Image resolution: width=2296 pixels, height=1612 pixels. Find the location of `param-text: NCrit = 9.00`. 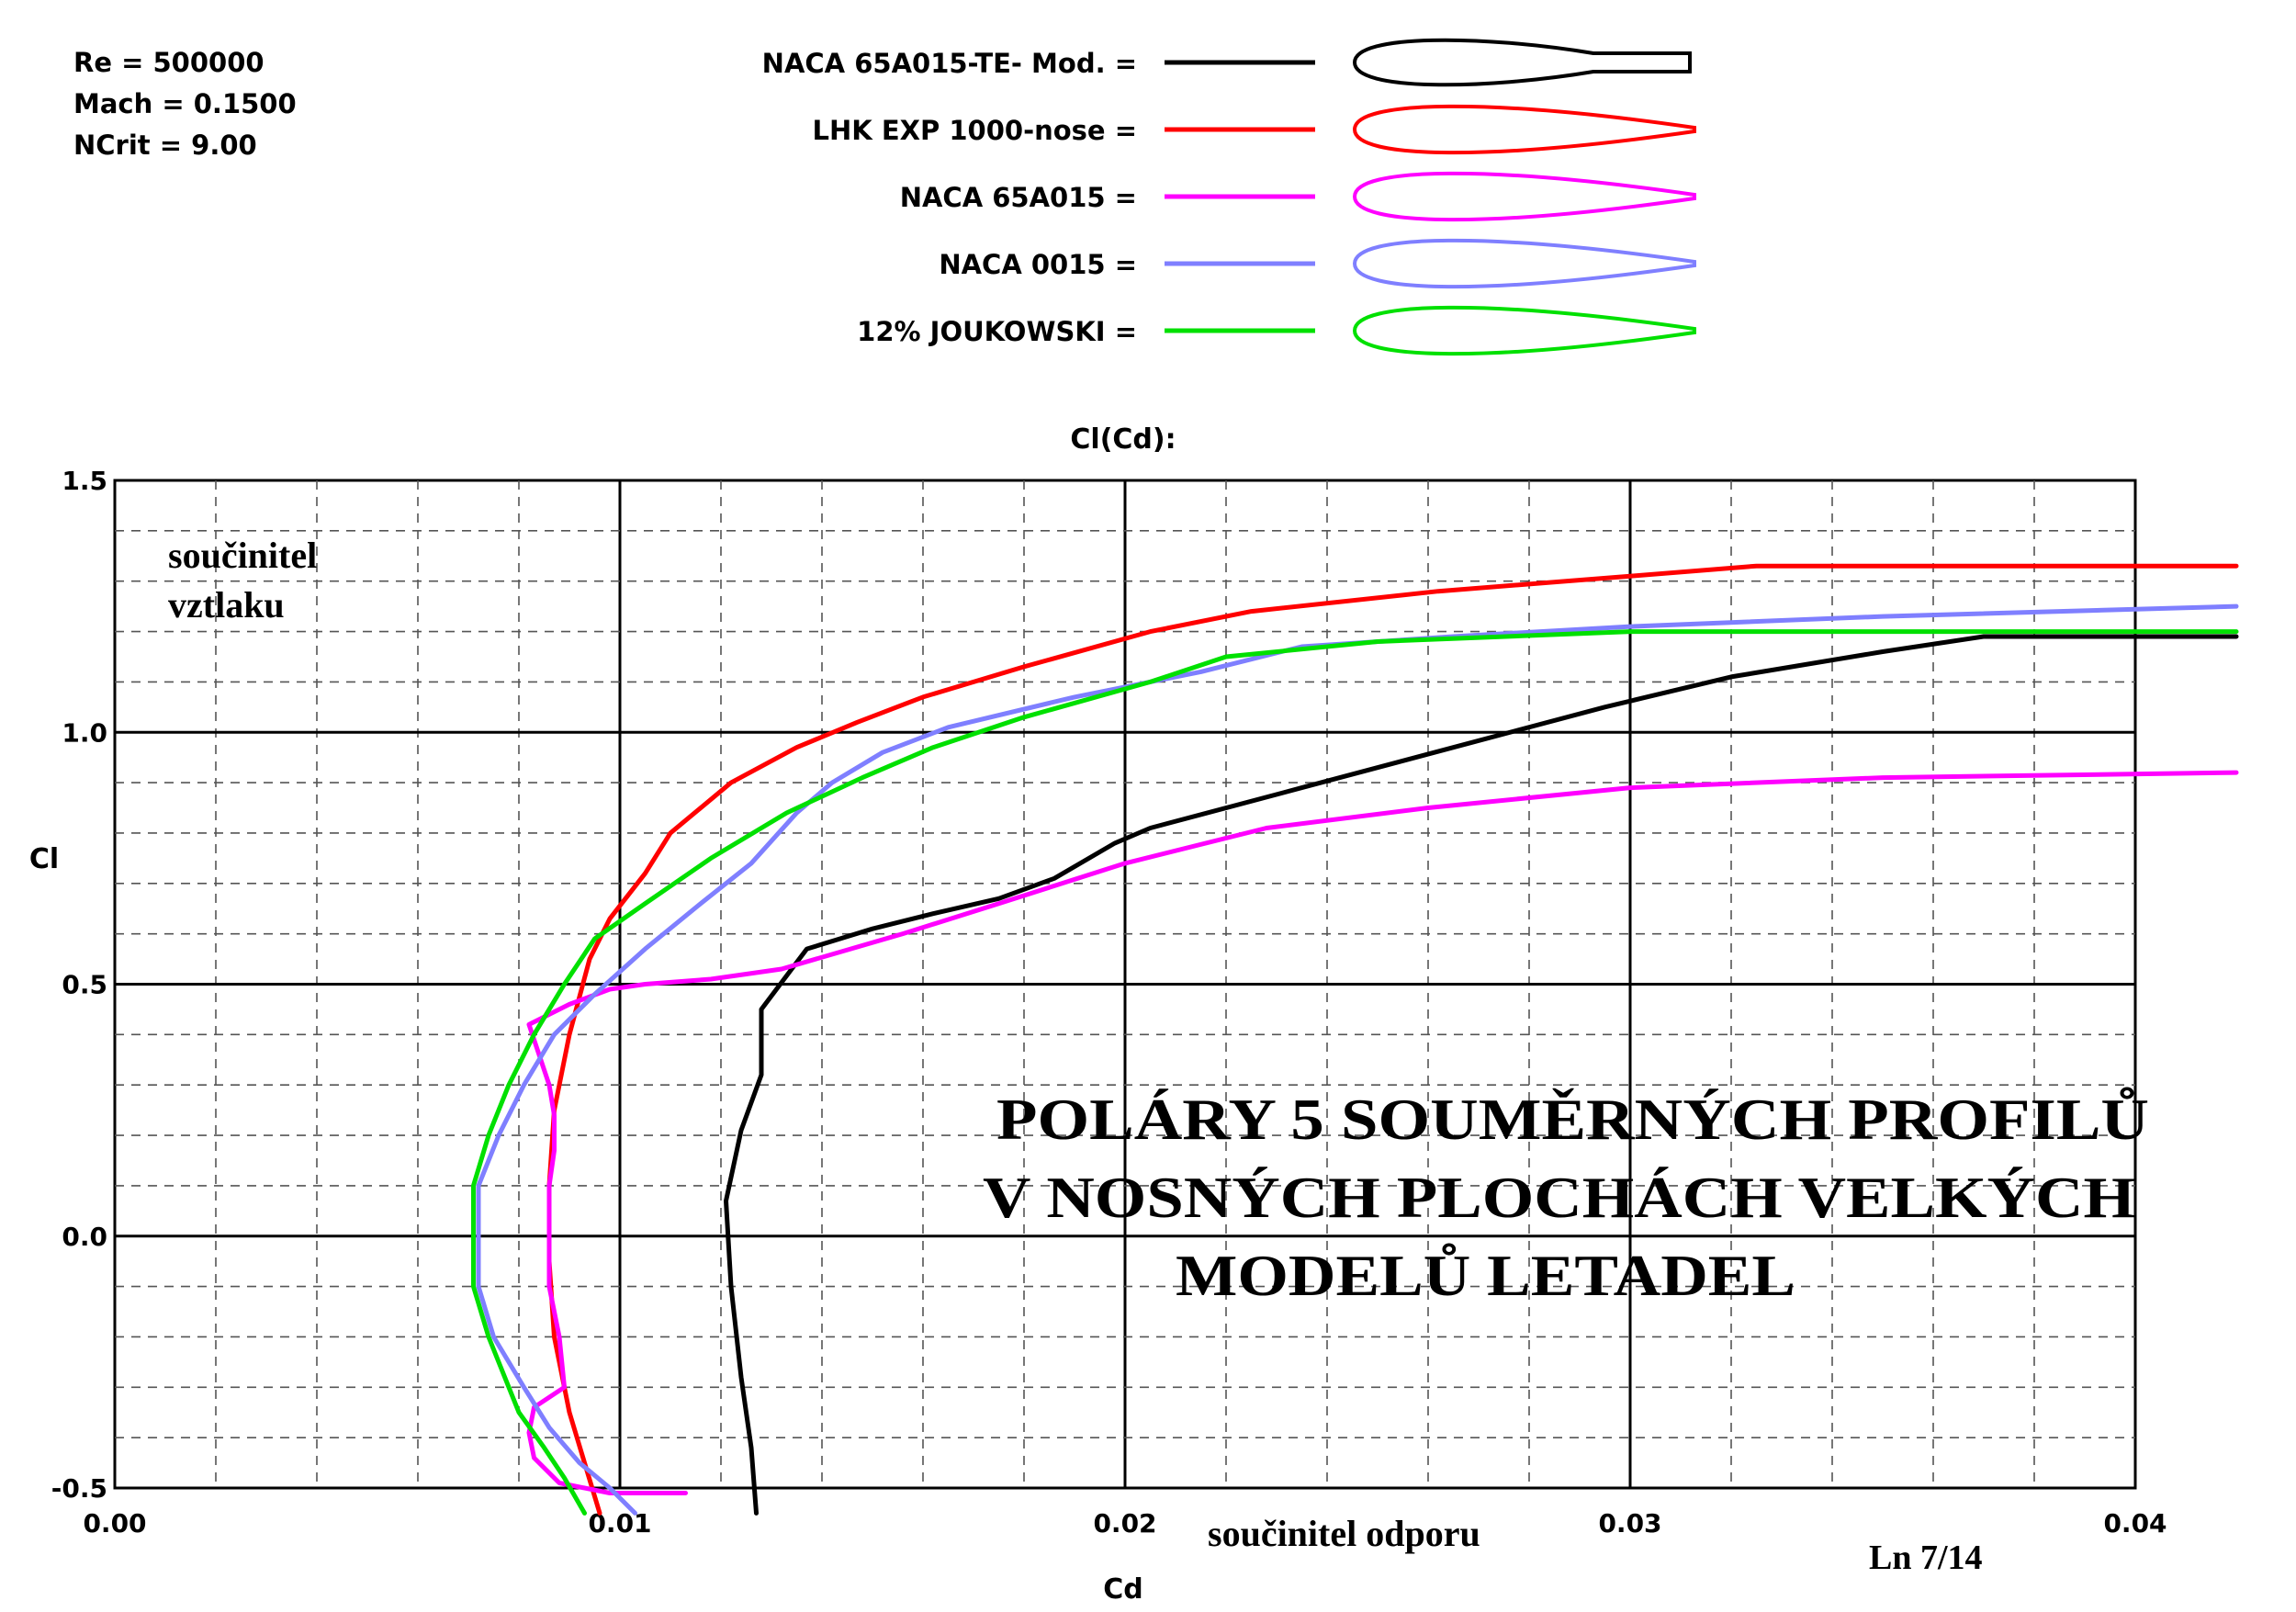

param-text: NCrit = 9.00 is located at coordinates (165, 145).